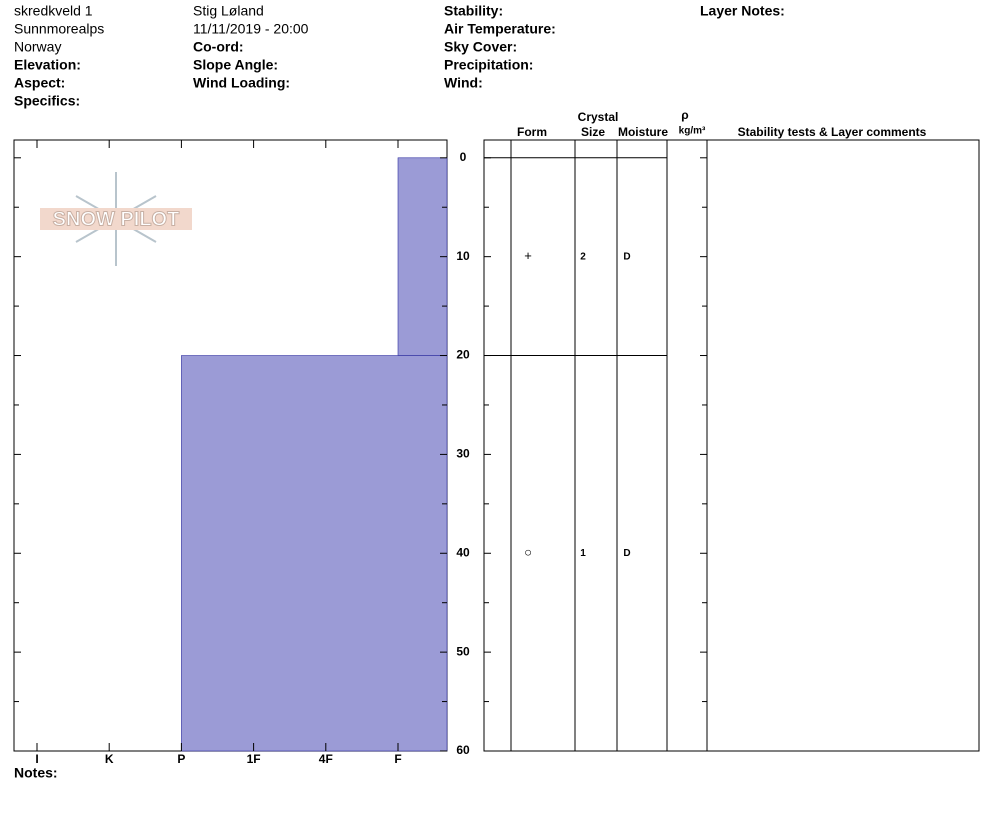  Describe the element at coordinates (39, 83) in the screenshot. I see `aspect: Aspect:` at that location.